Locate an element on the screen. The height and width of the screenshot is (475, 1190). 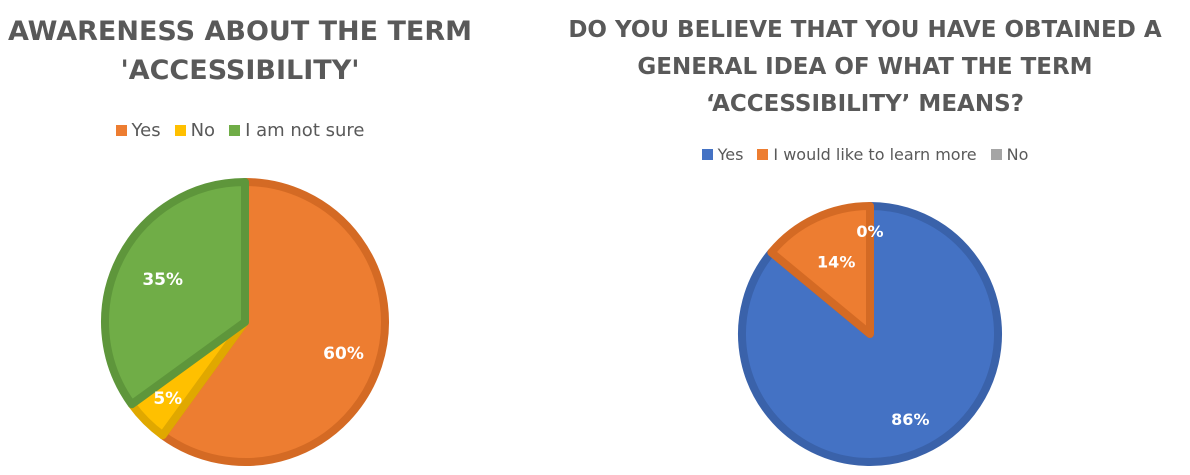
legend-item-learn-more: I would like to learn more is located at coordinates (867, 154).